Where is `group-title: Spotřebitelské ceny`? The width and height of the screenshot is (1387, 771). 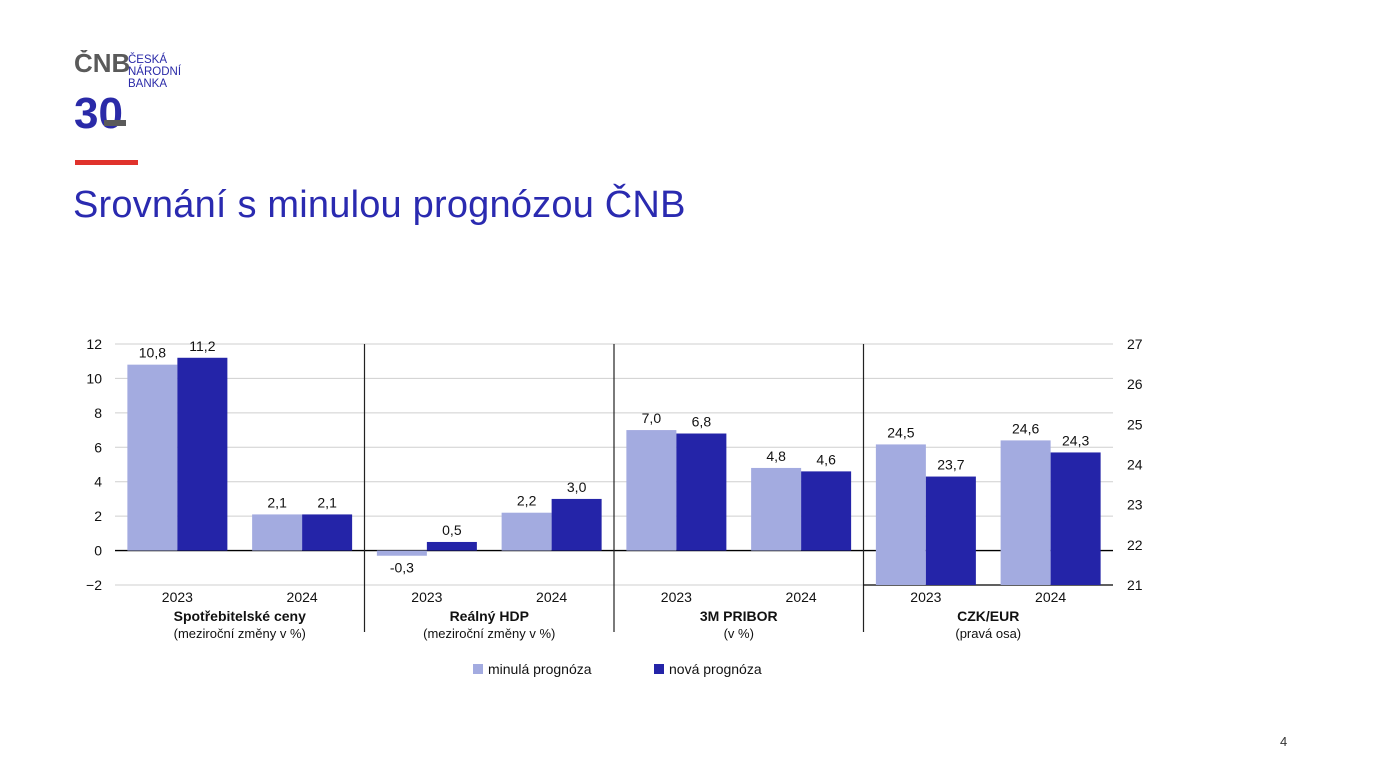
group-title: Spotřebitelské ceny is located at coordinates (240, 616).